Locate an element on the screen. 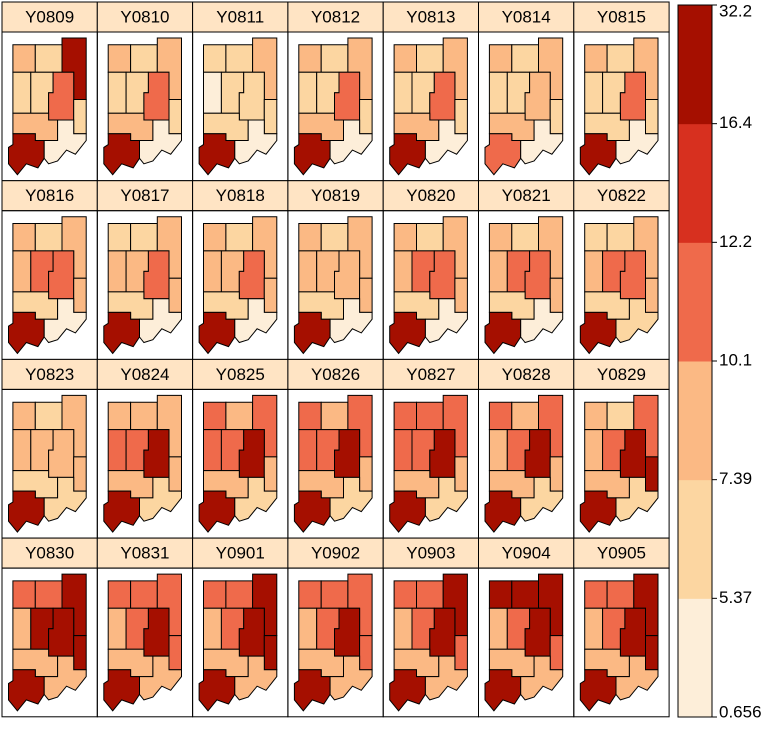  panel-border is located at coordinates (621, 642).